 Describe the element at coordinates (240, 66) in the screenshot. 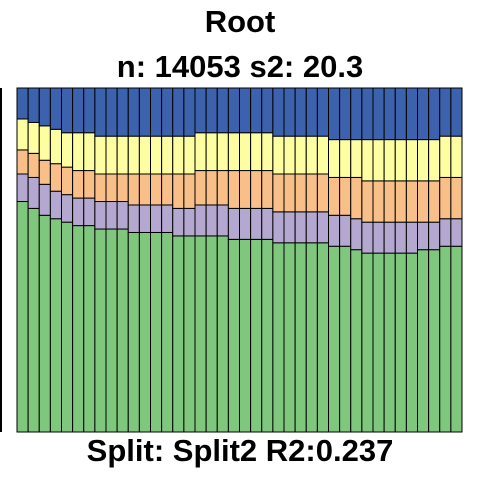

I see `chart-subtitle: n: 14053 s2: 20.3` at that location.